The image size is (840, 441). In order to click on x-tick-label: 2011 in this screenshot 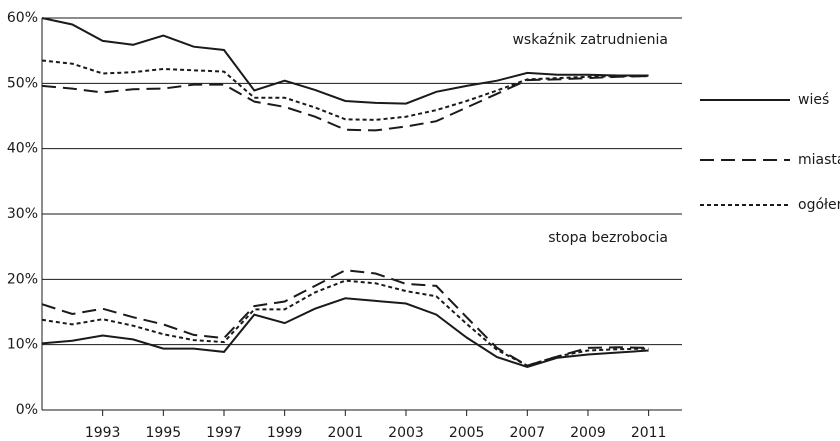, I will do `click(649, 433)`.